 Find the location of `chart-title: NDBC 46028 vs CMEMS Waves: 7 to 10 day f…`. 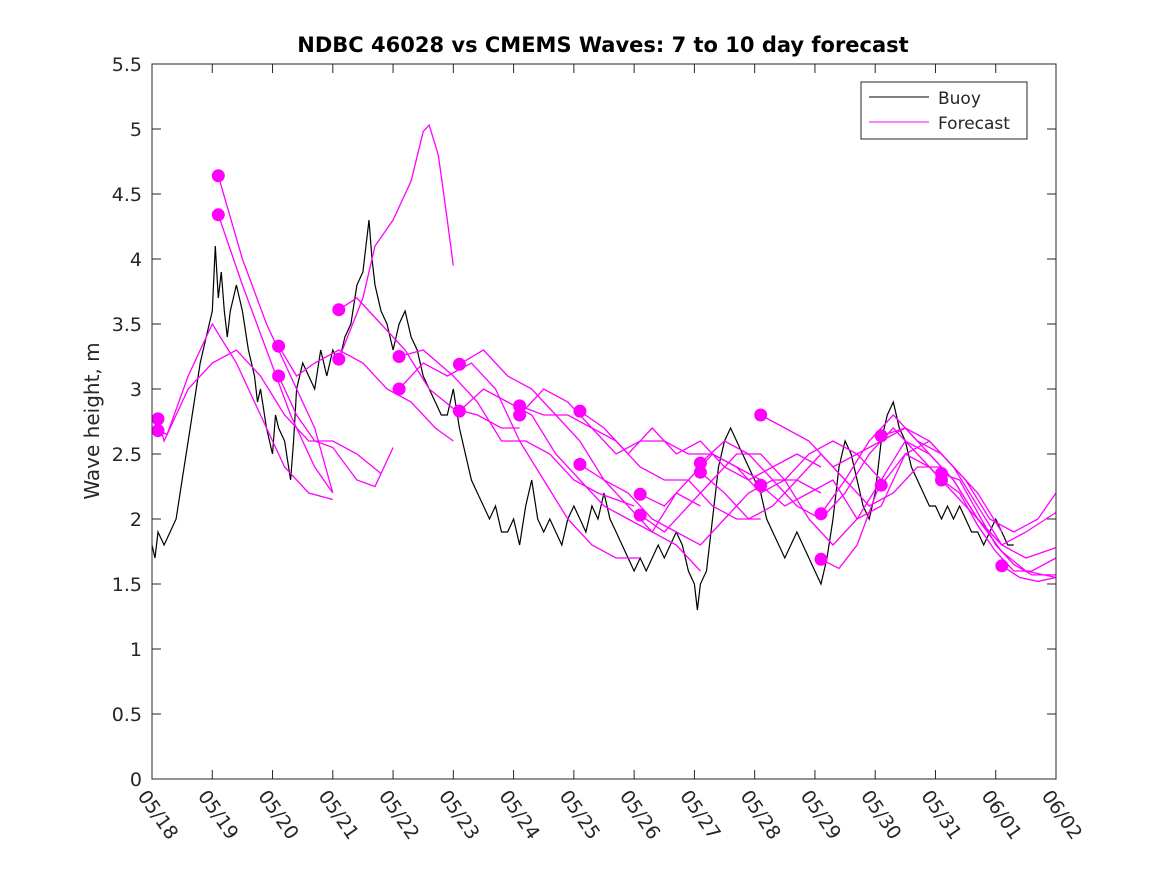

chart-title: NDBC 46028 vs CMEMS Waves: 7 to 10 day f… is located at coordinates (602, 45).